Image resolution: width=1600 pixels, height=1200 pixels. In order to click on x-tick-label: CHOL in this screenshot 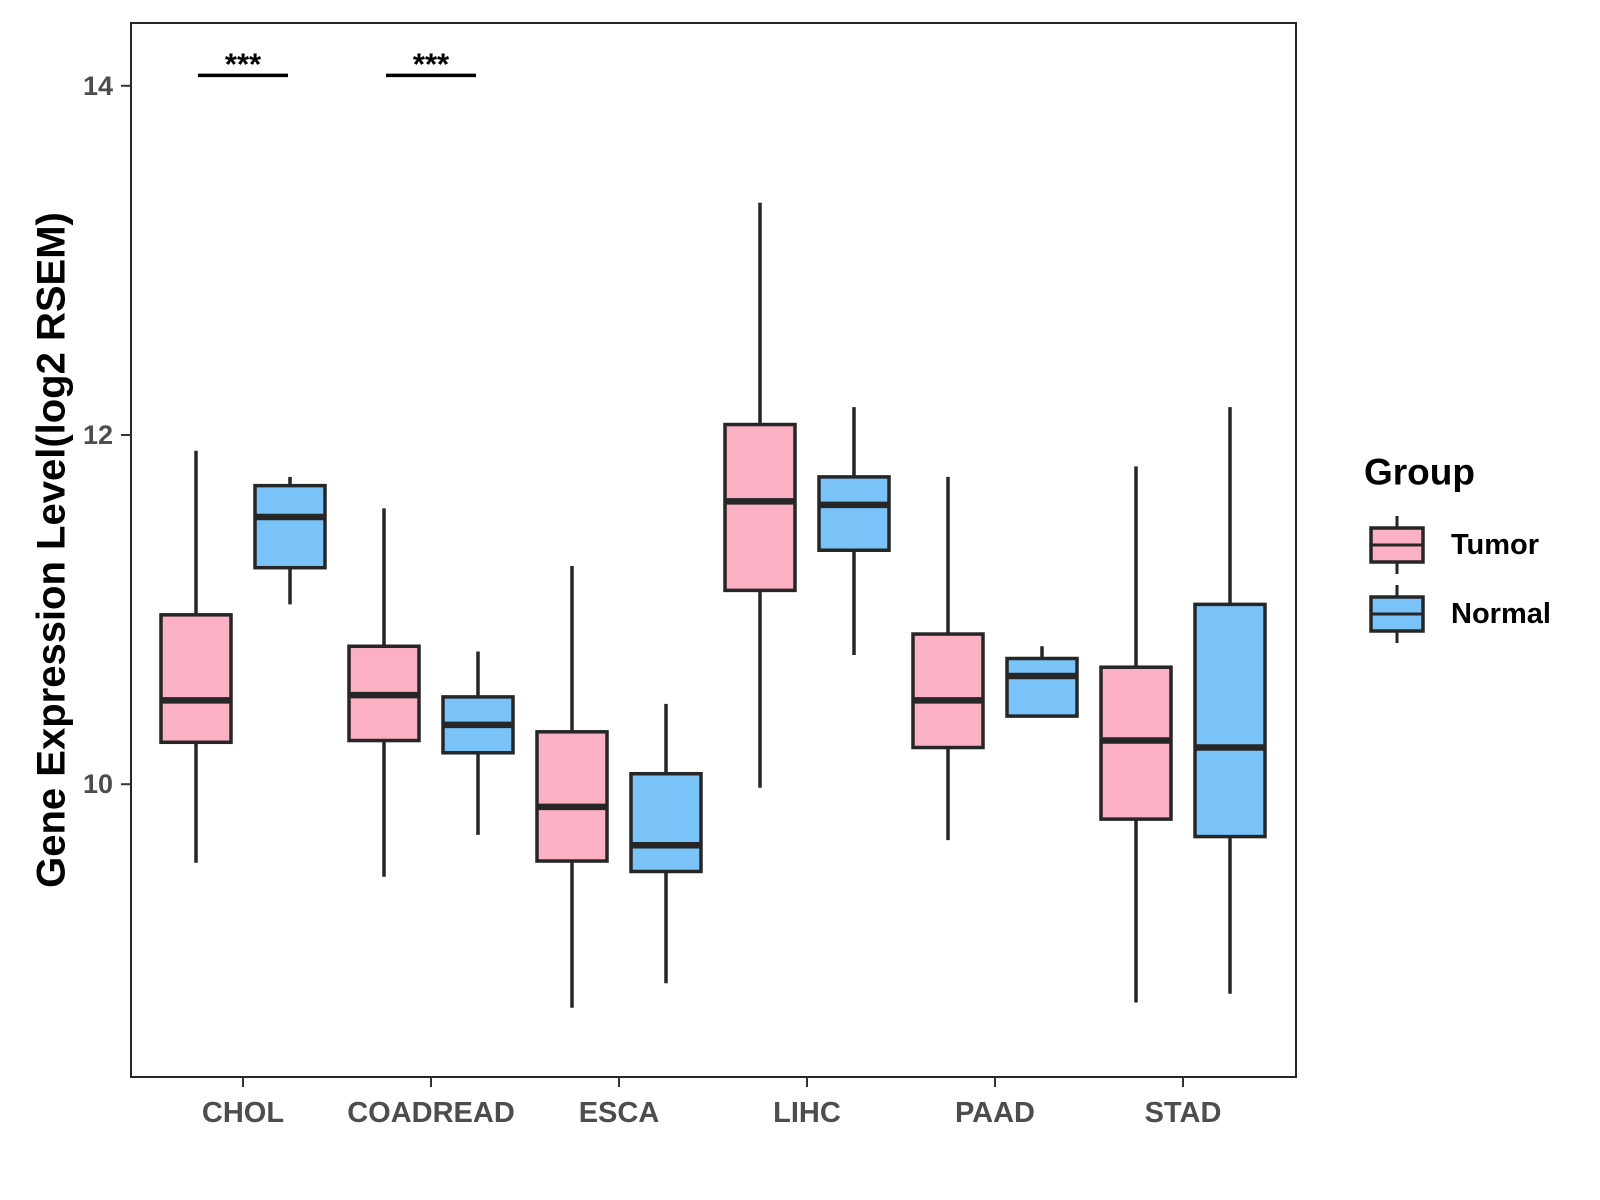, I will do `click(243, 1113)`.